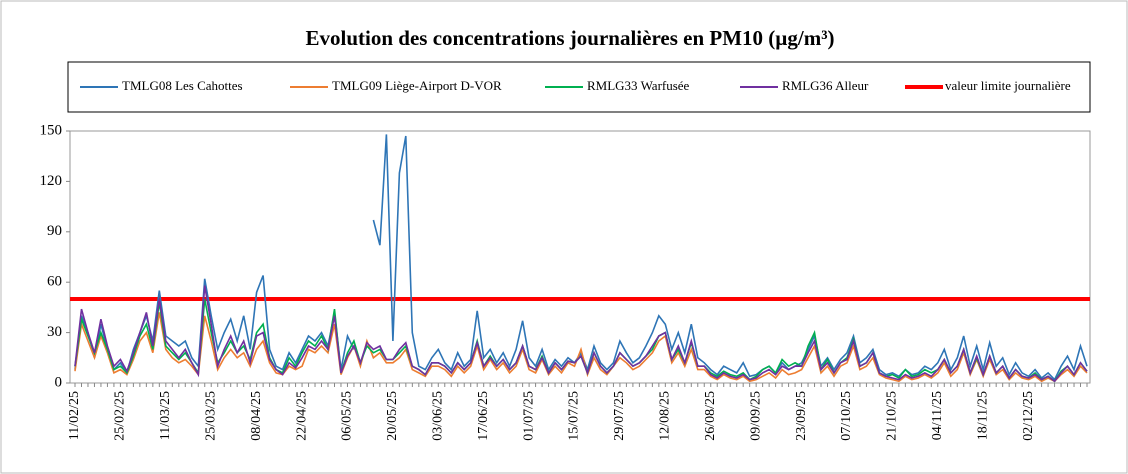 The image size is (1128, 474). Describe the element at coordinates (710, 416) in the screenshot. I see `x-tick-label: 26/08/25` at that location.